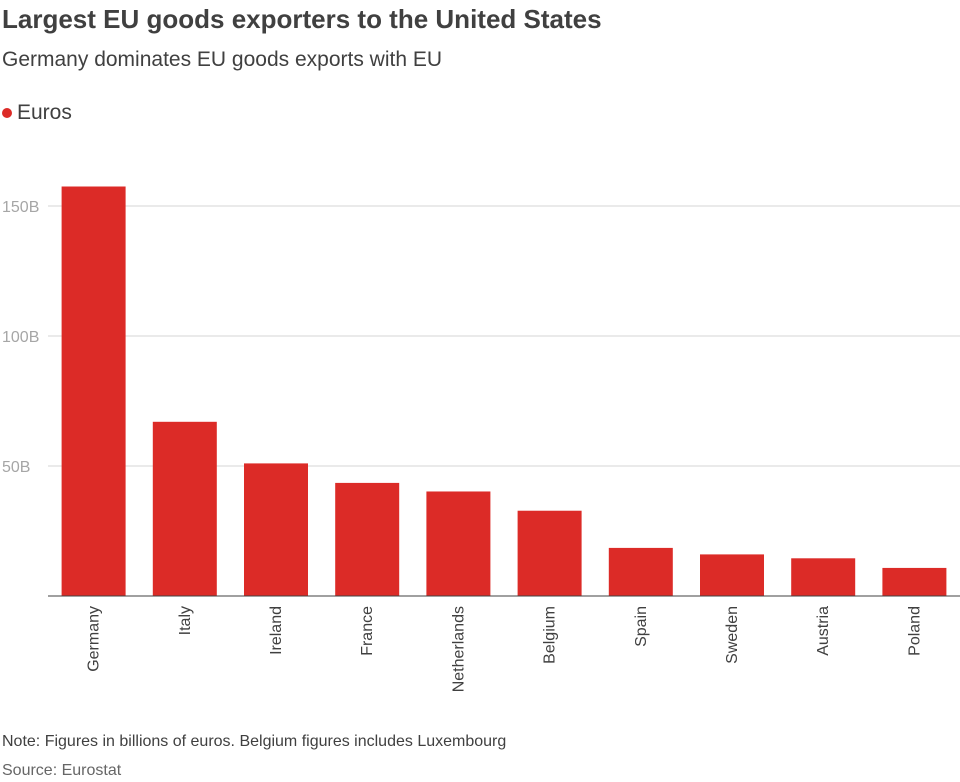 Image resolution: width=960 pixels, height=782 pixels. I want to click on y-tick-label: 50B, so click(16, 467).